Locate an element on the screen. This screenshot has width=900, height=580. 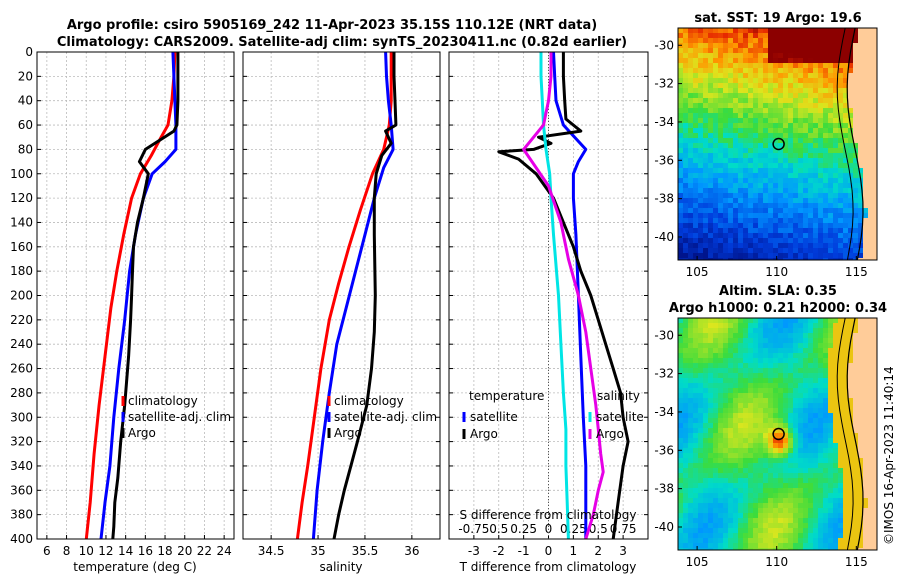
map-y-tick-label: -34 is located at coordinates (664, 412).